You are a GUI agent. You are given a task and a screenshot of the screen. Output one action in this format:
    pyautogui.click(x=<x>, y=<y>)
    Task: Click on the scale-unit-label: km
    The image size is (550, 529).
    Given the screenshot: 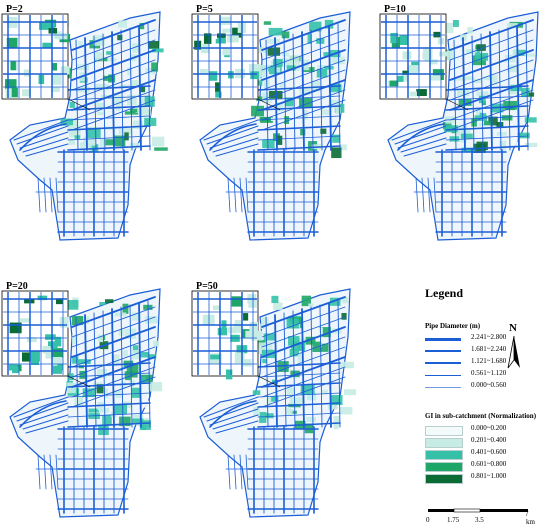 What is the action you would take?
    pyautogui.click(x=530, y=522)
    